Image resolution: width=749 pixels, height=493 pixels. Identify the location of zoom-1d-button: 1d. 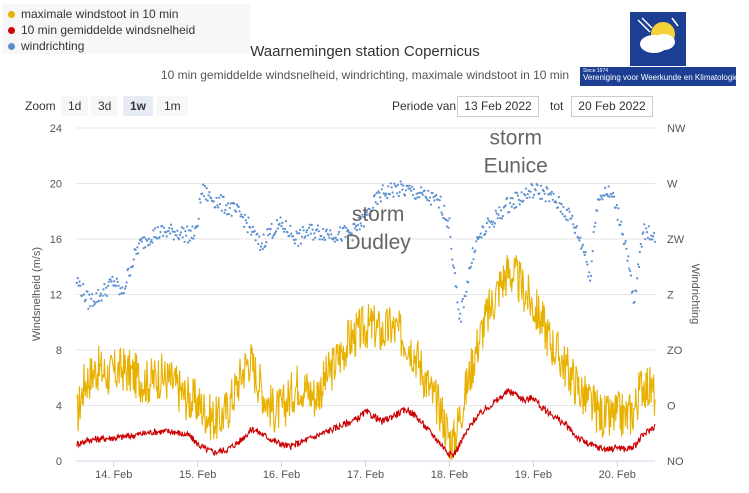
(75, 106).